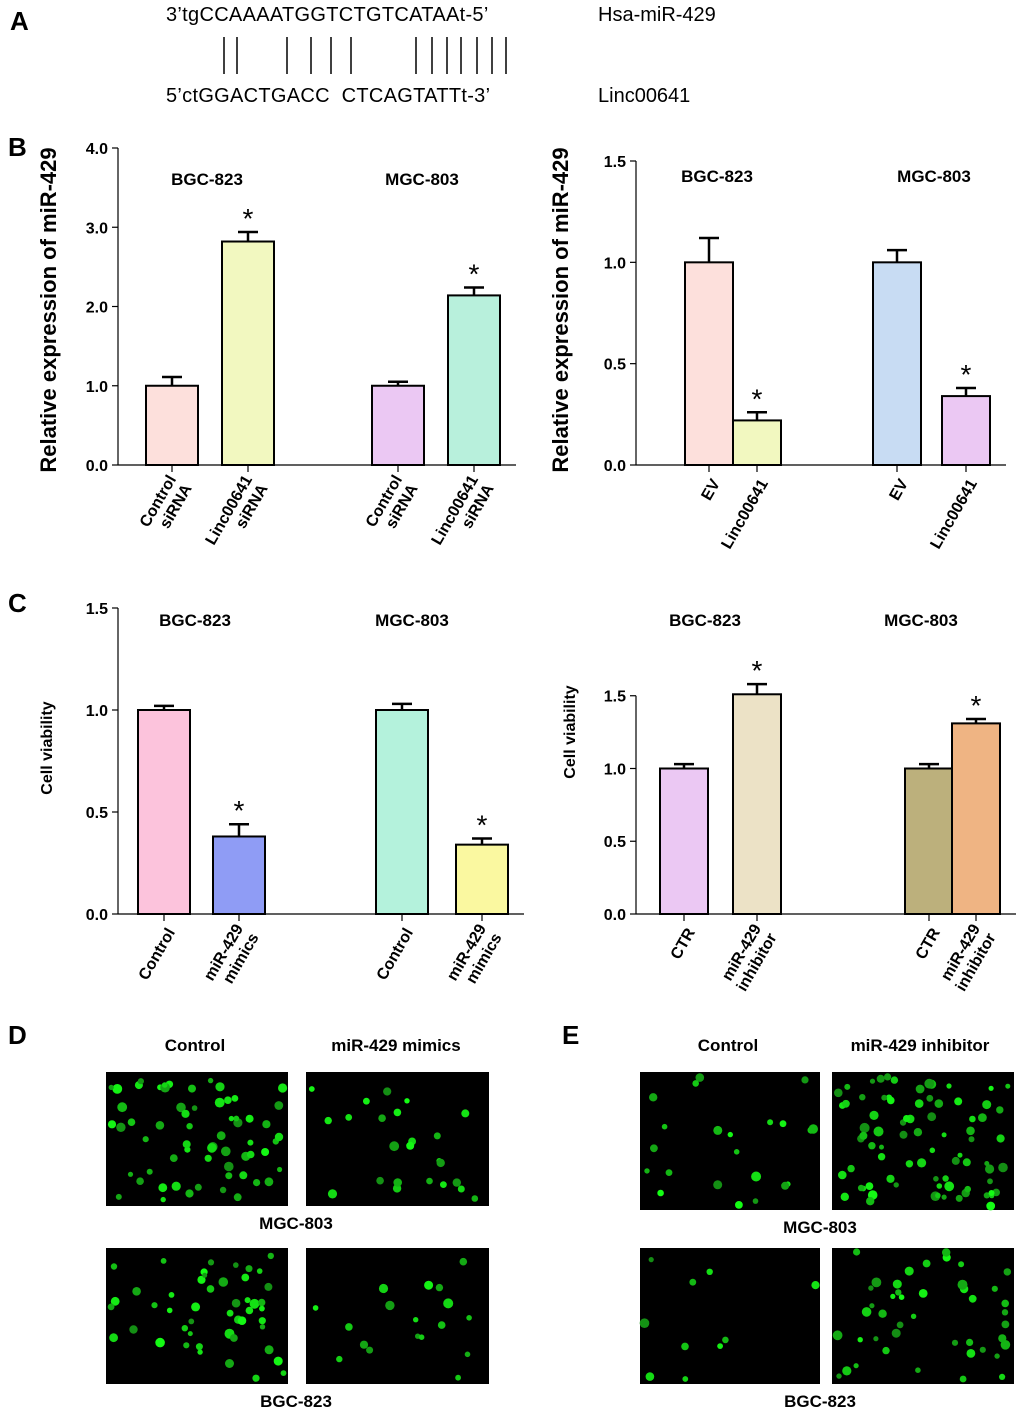 The height and width of the screenshot is (1415, 1020). What do you see at coordinates (729, 1316) in the screenshot?
I see `micrograph-e-bgc823-control` at bounding box center [729, 1316].